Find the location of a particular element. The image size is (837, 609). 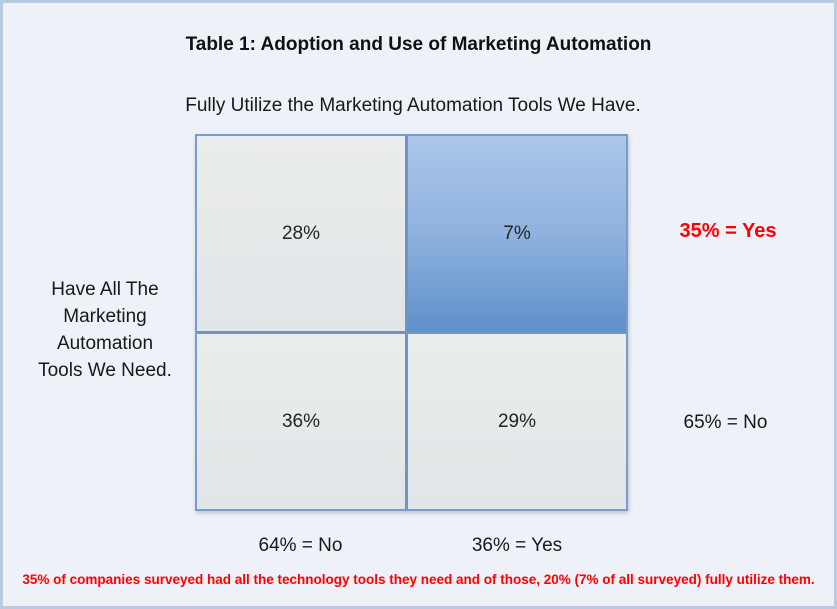

matrix-cell-top-right-highlighted: 7% is located at coordinates (517, 233).